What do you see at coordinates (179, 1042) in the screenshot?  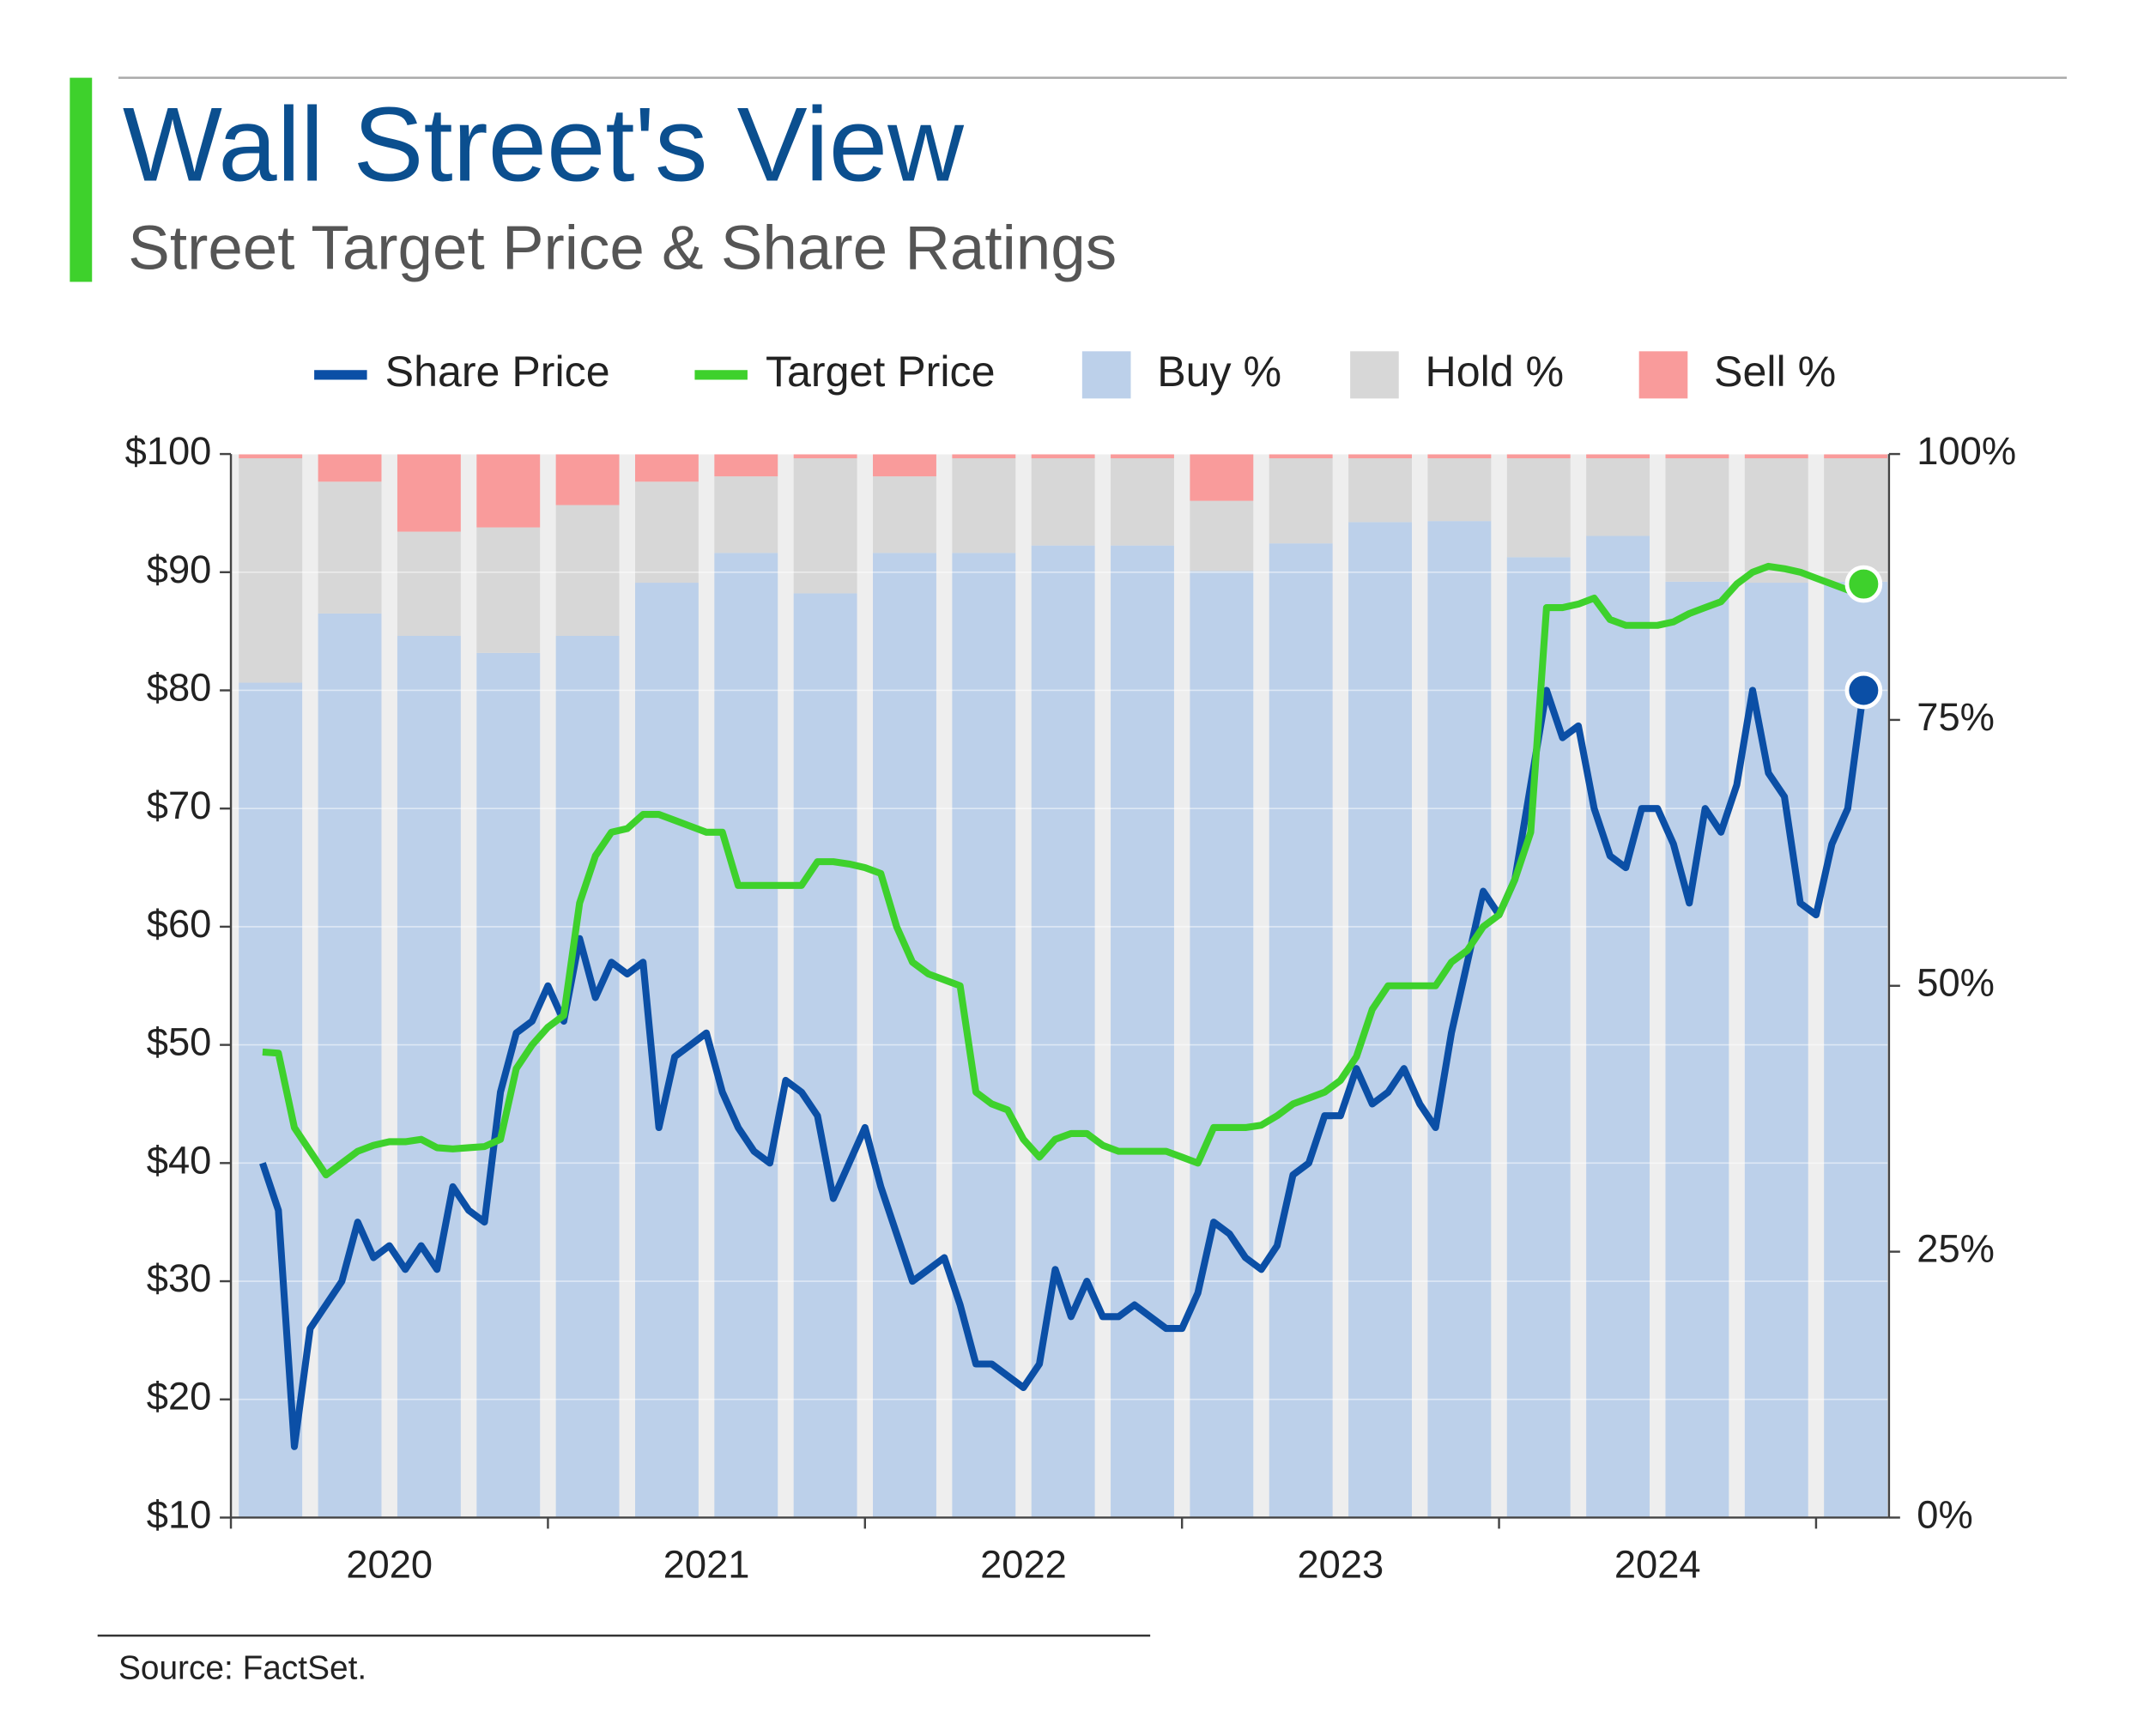 I see `y-tick-label: $50` at bounding box center [179, 1042].